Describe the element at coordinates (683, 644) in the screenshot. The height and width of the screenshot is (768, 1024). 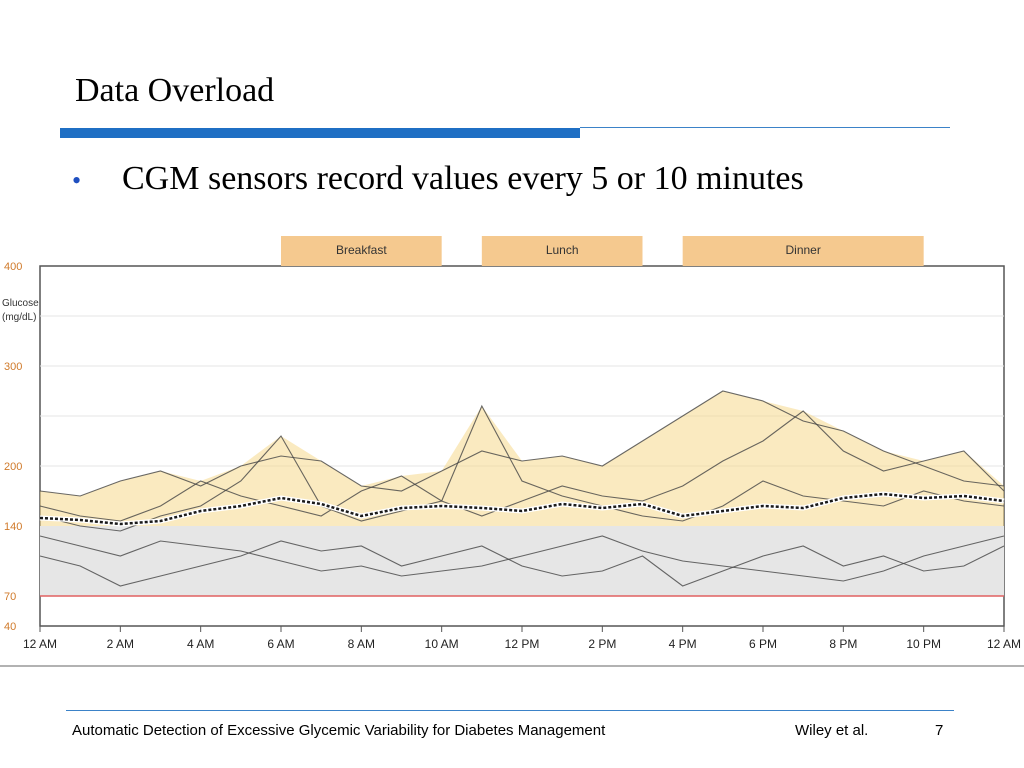
I see `x-tick-label: 4 PM` at that location.